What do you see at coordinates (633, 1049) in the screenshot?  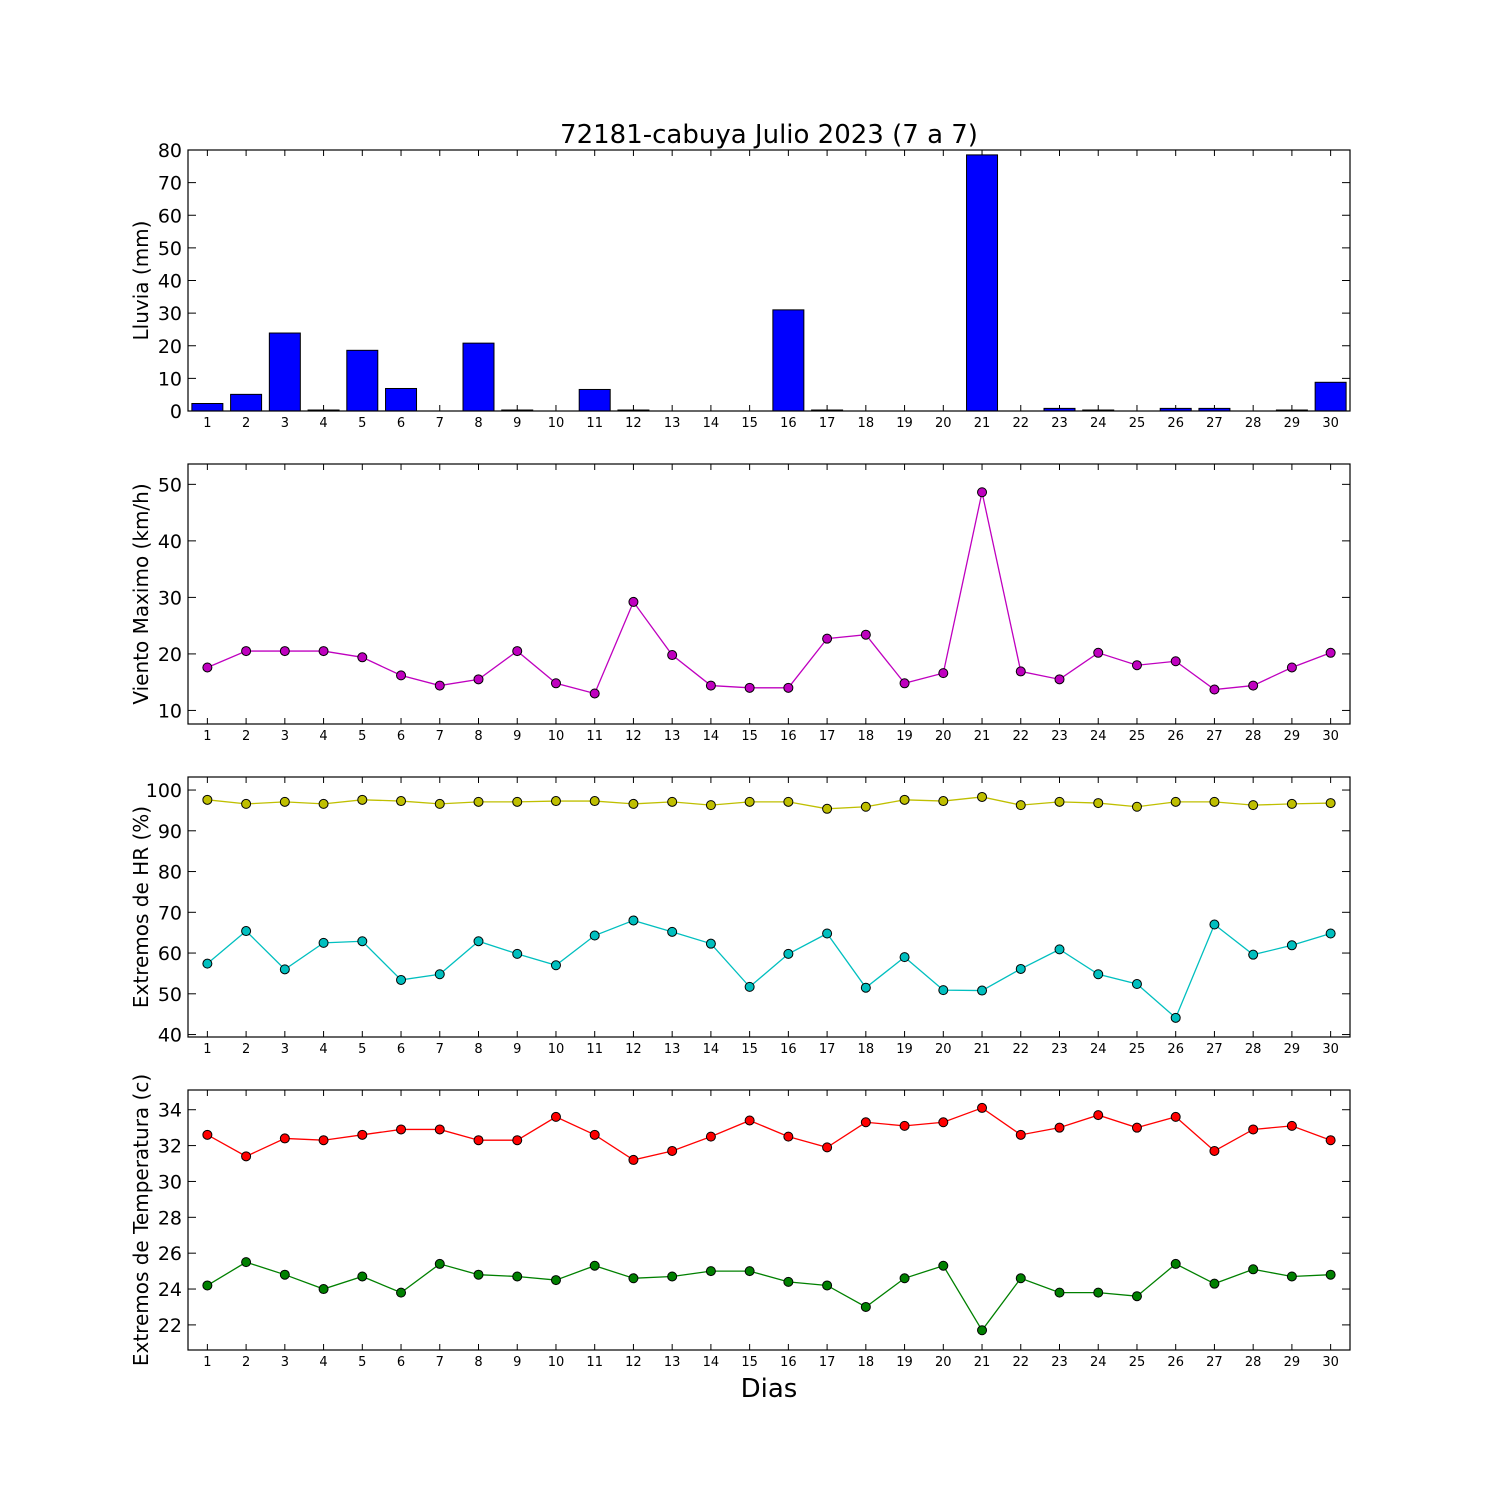 I see `x-tick-label: 12` at bounding box center [633, 1049].